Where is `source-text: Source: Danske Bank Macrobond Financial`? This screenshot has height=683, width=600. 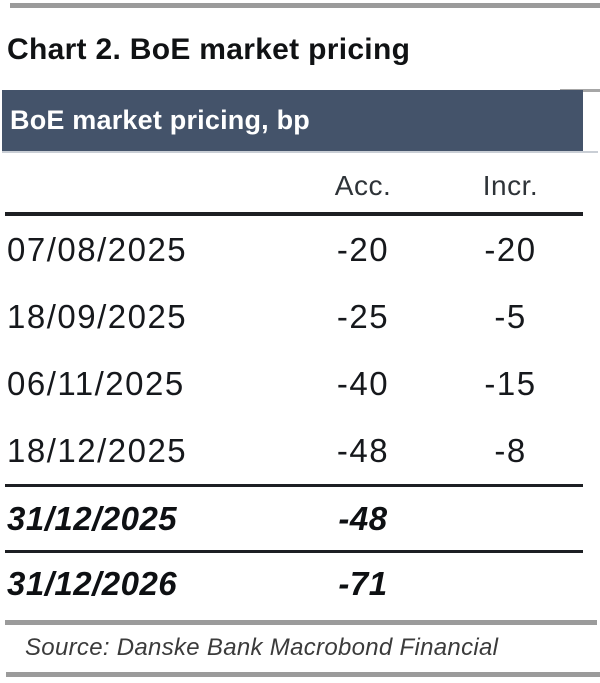
source-text: Source: Danske Bank Macrobond Financial is located at coordinates (262, 647).